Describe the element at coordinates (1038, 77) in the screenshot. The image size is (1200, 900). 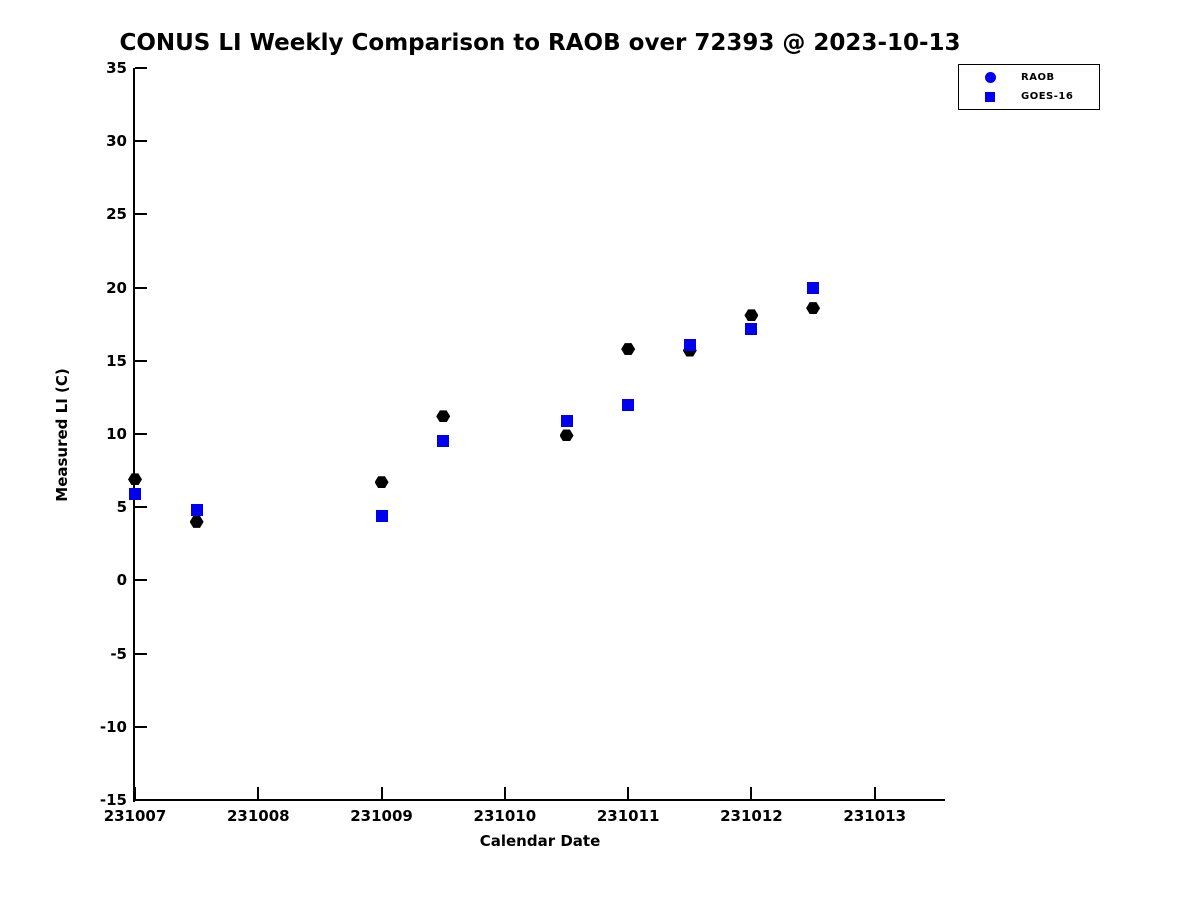
I see `legend-label-raob: RAOB` at that location.